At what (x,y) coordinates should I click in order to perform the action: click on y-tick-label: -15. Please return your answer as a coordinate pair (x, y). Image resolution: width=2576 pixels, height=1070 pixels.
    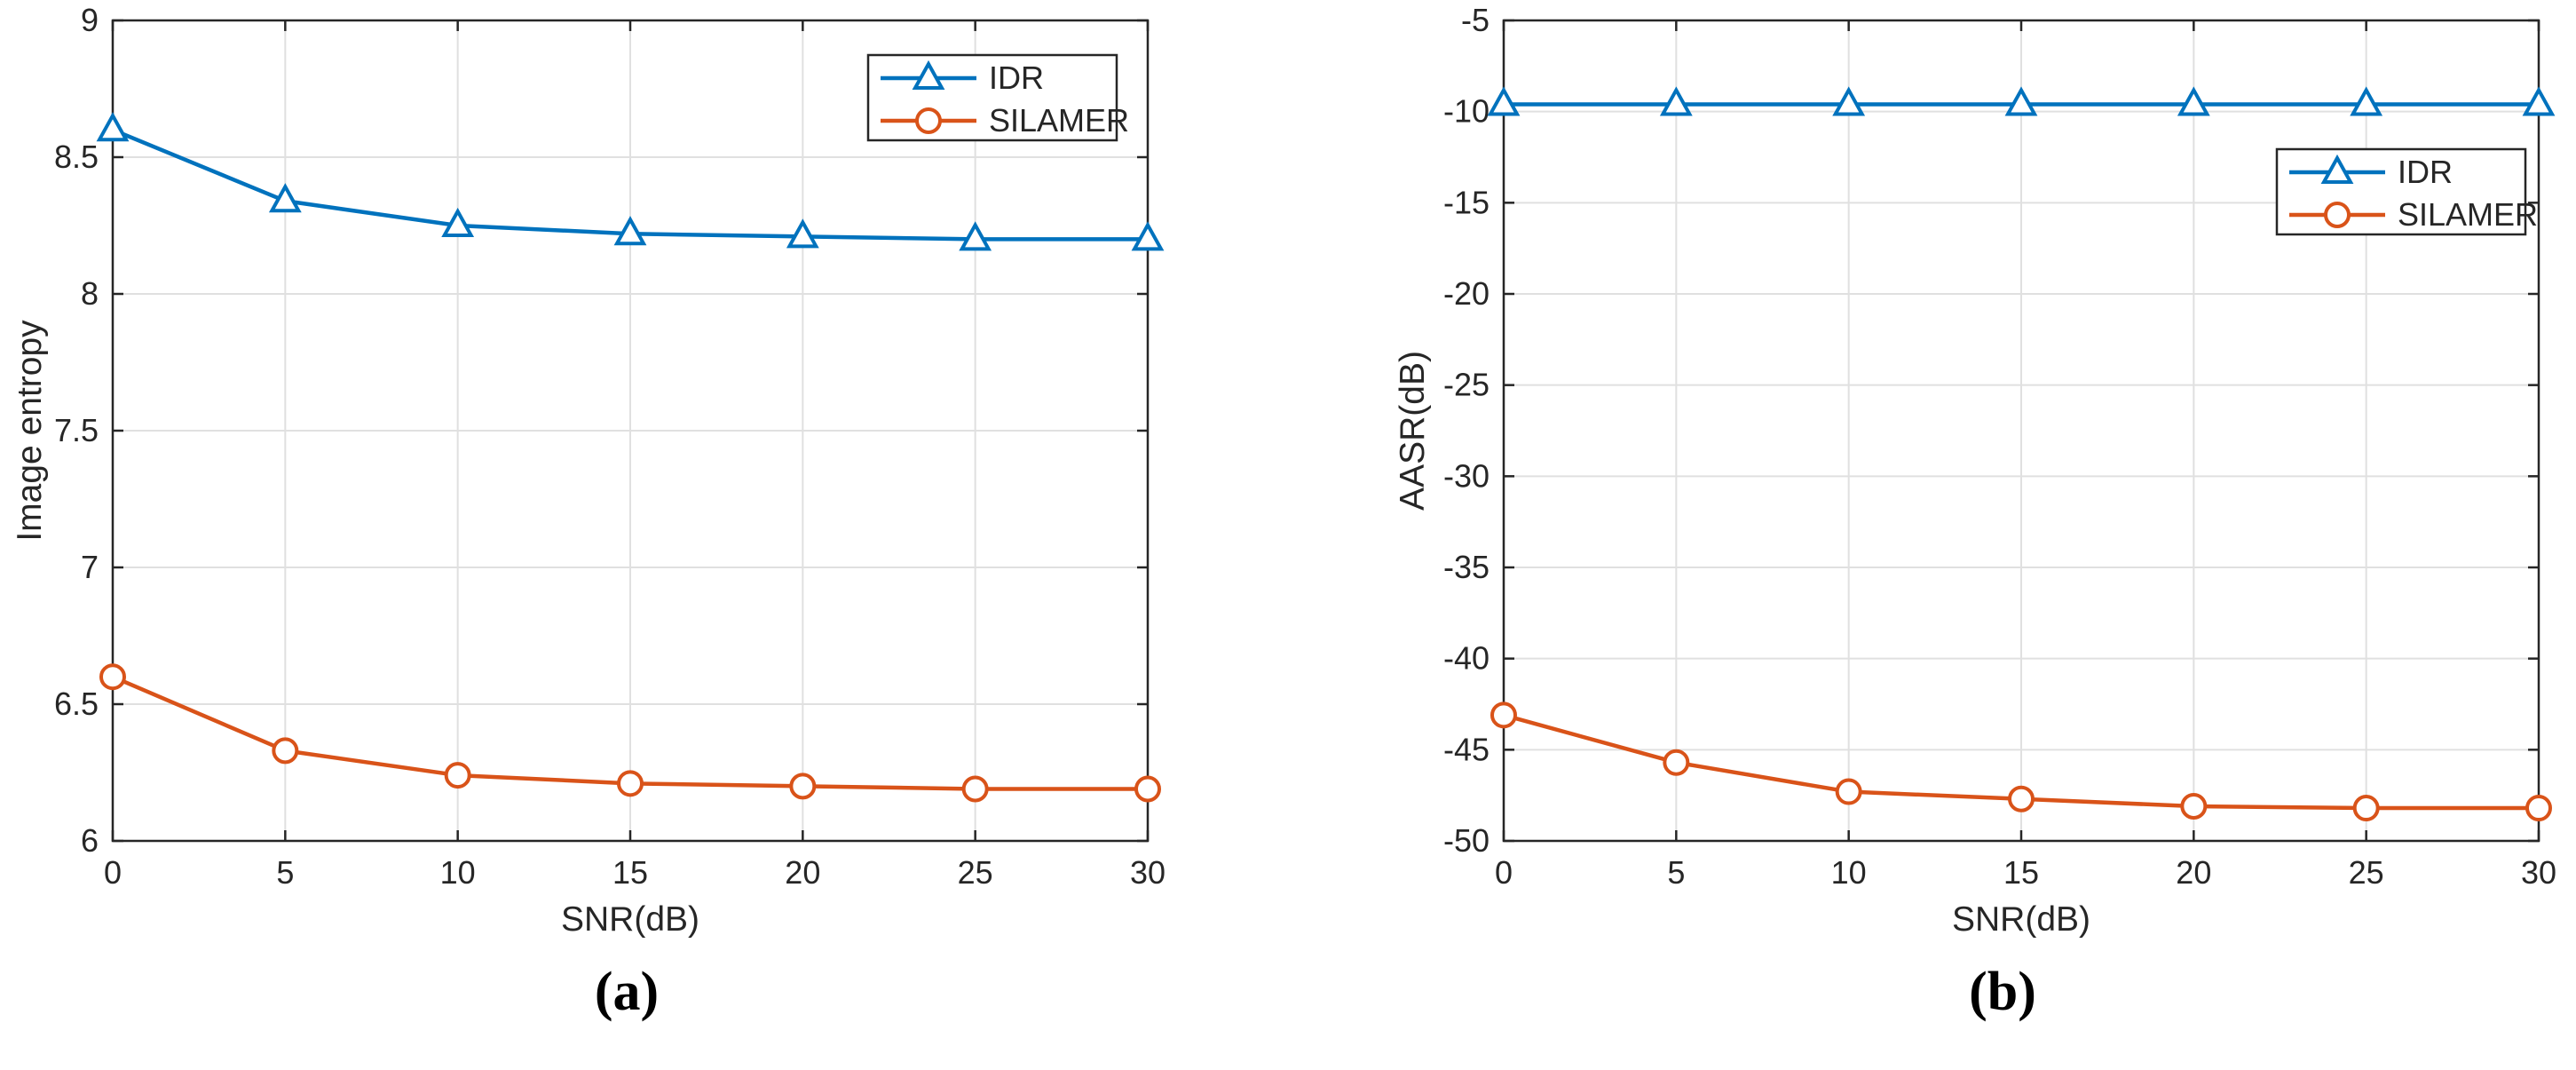
    Looking at the image, I should click on (1466, 202).